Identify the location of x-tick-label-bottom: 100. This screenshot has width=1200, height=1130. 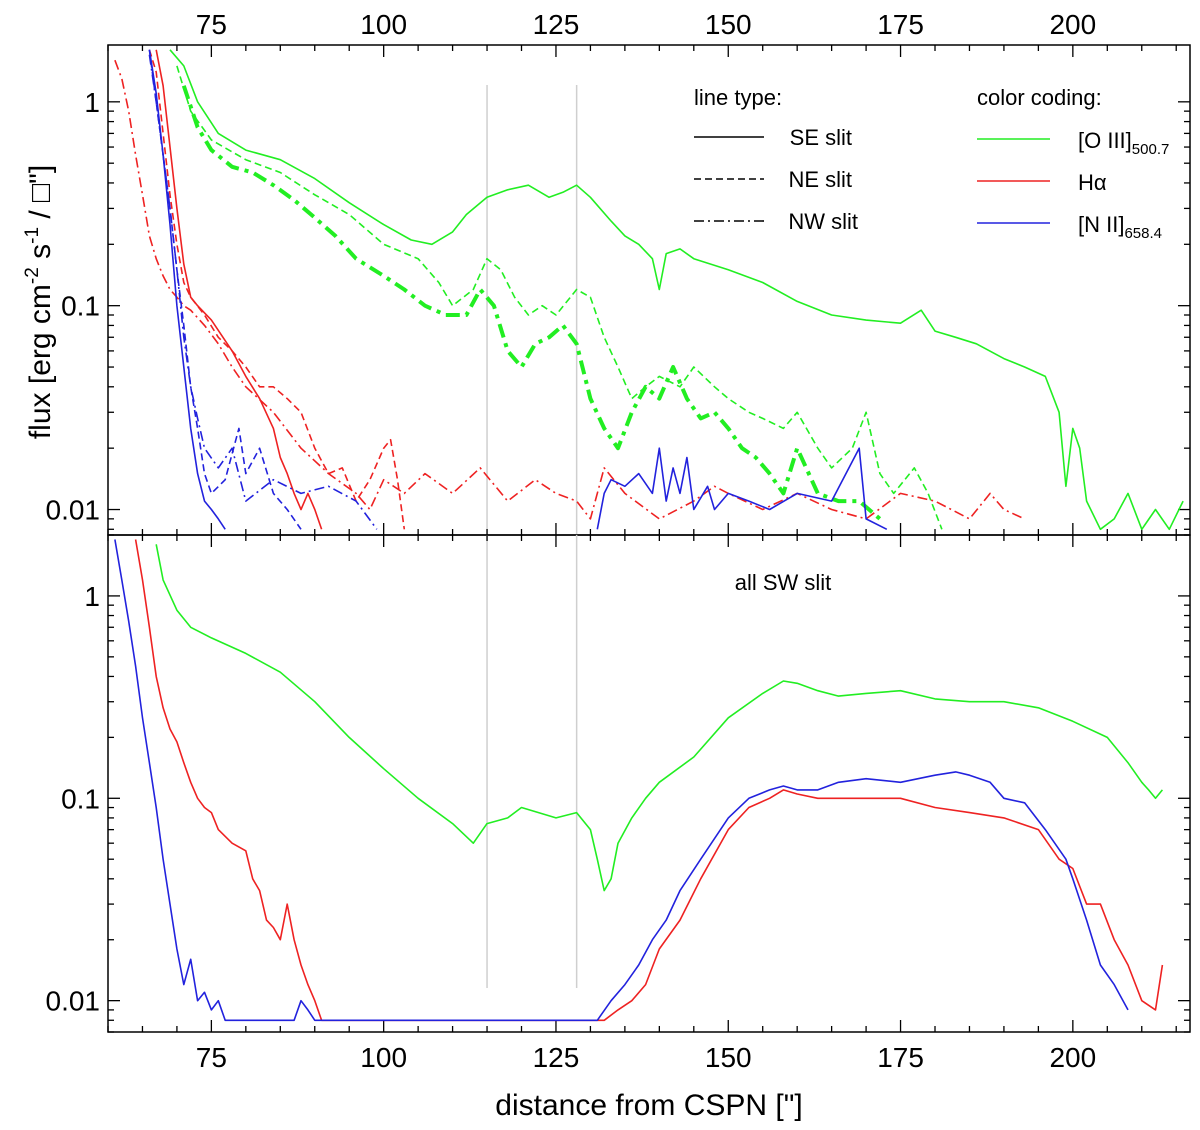
(383, 1057).